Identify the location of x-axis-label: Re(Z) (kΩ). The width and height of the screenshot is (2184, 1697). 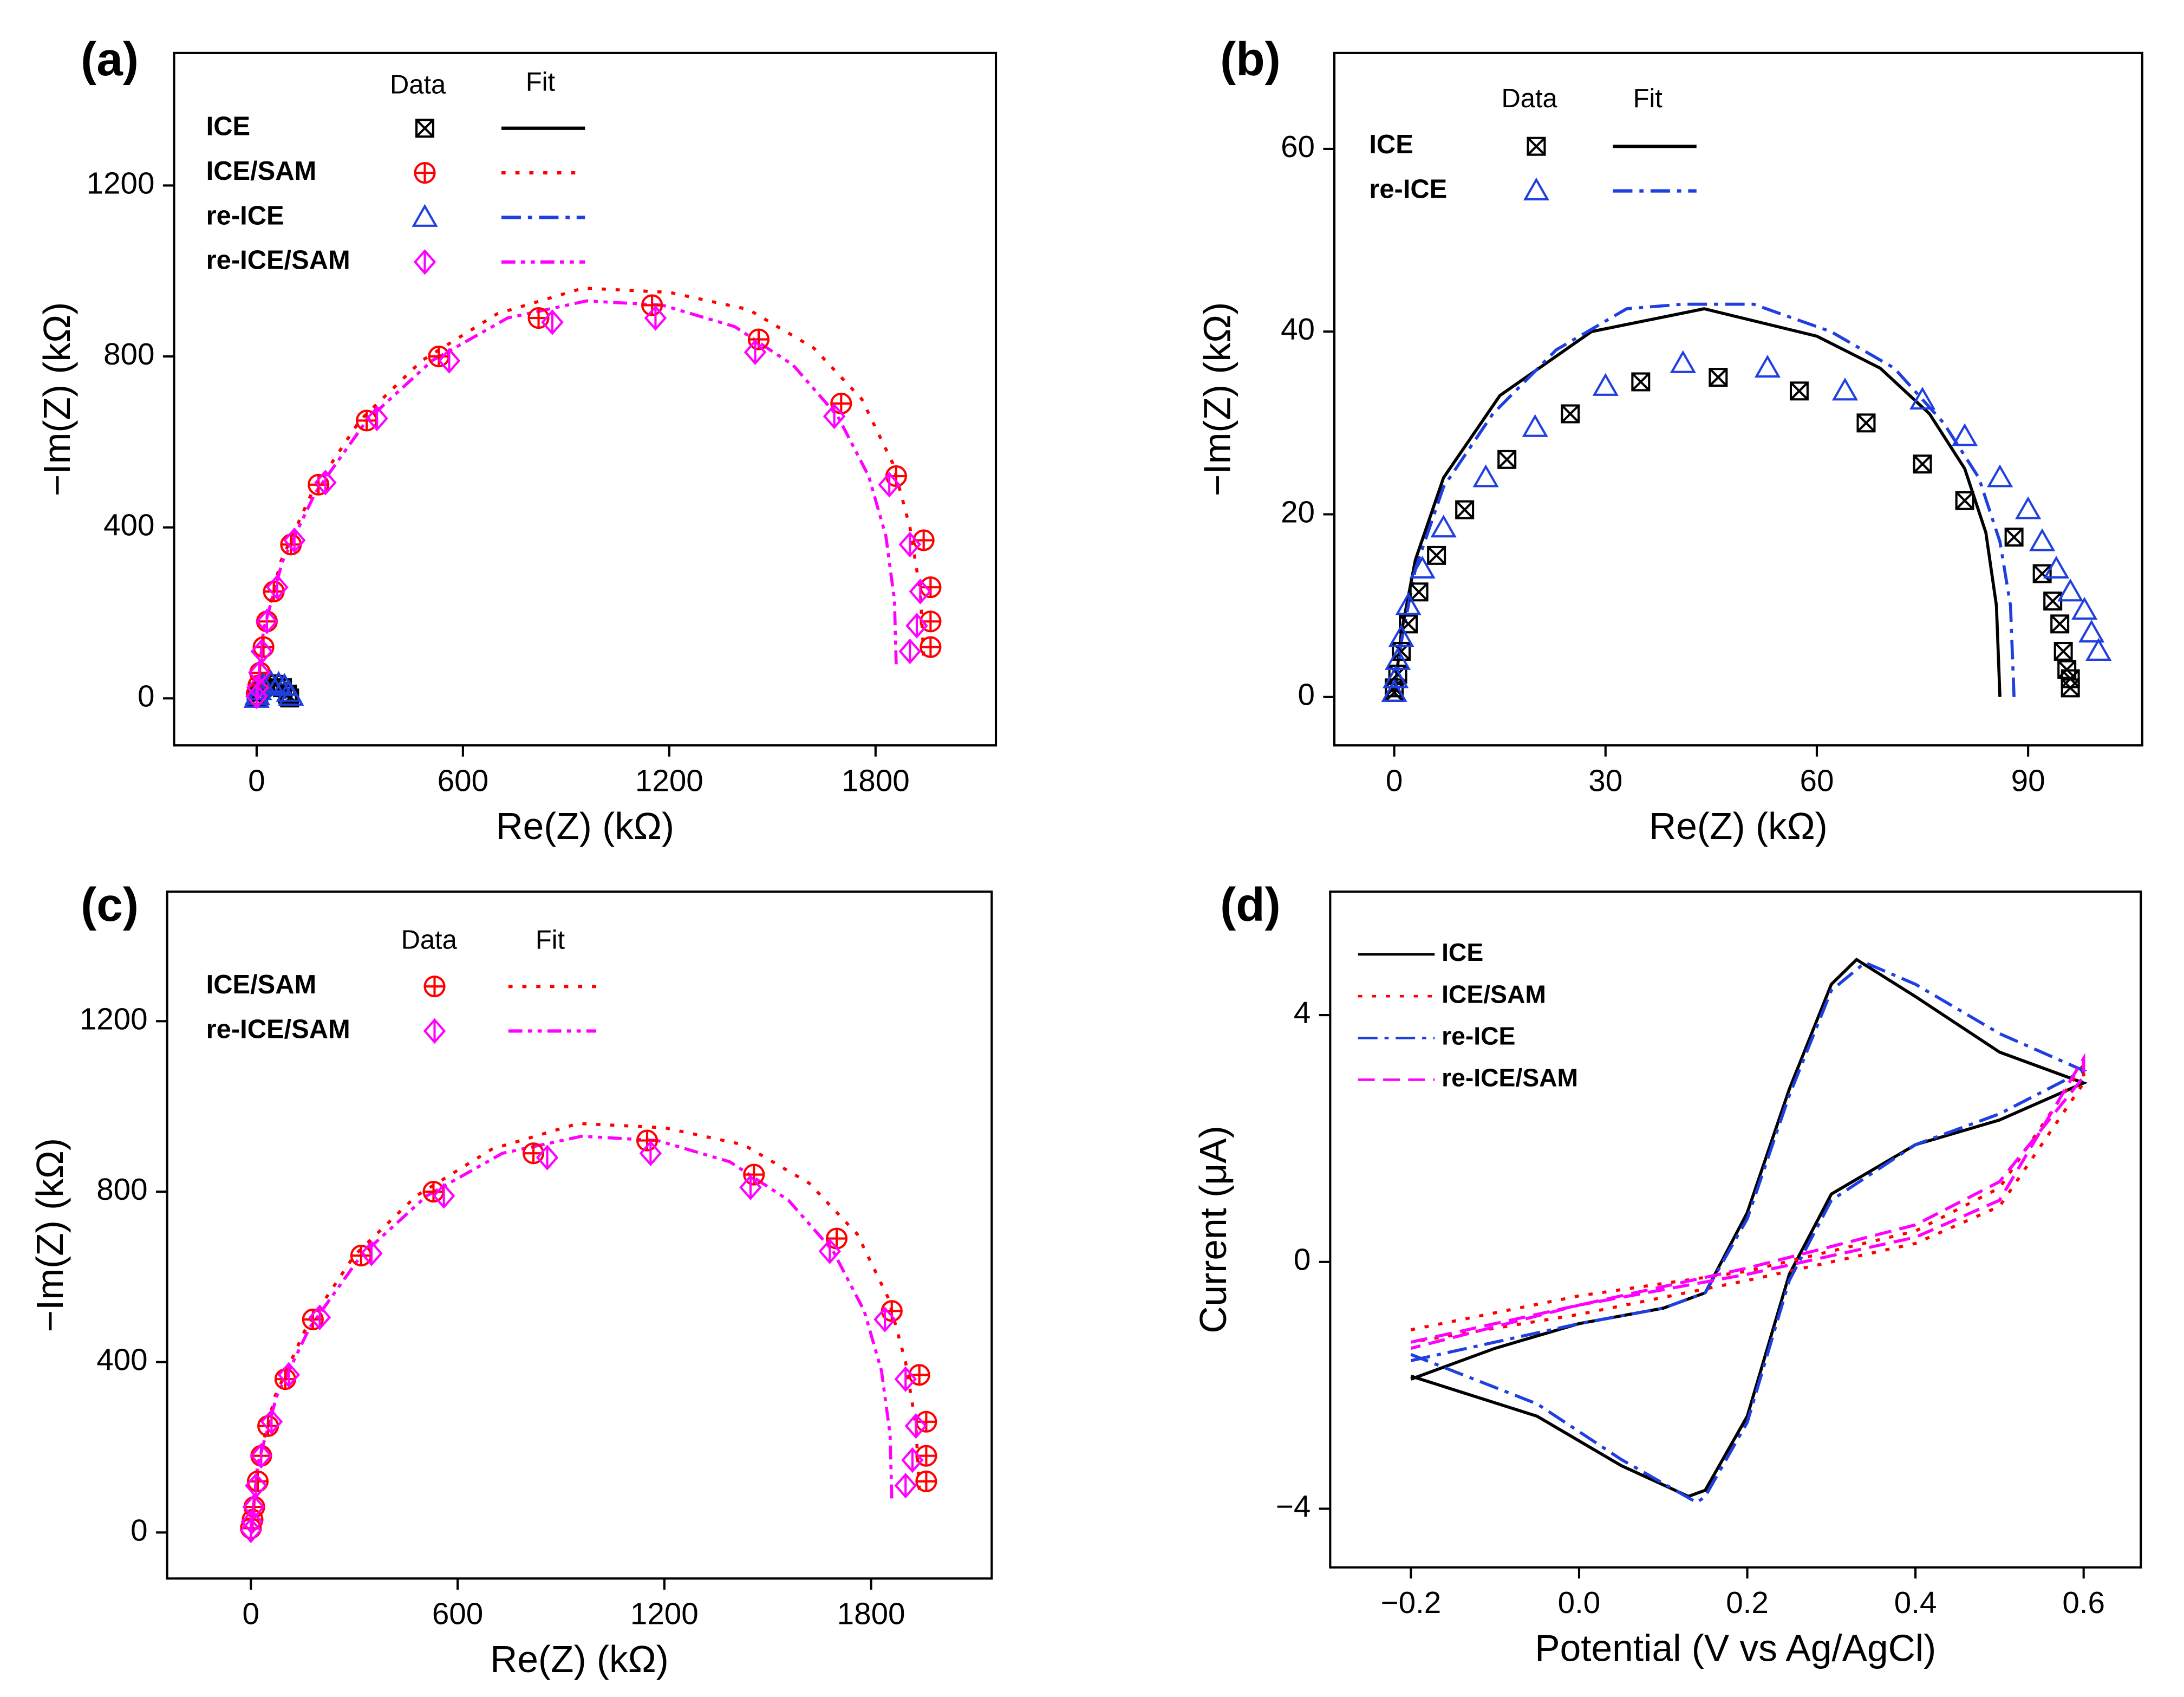
(579, 1659).